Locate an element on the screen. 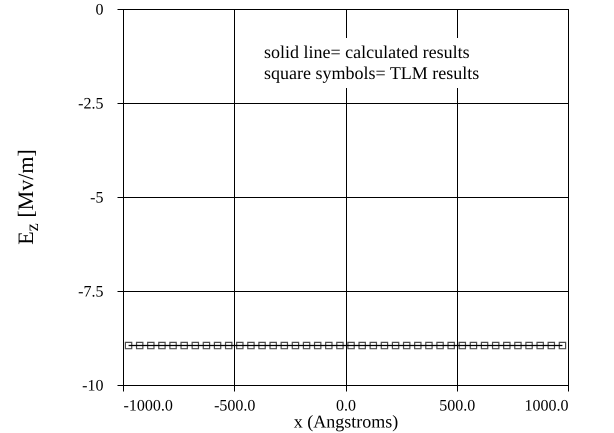  y-tick-label: -2.5 is located at coordinates (91, 104).